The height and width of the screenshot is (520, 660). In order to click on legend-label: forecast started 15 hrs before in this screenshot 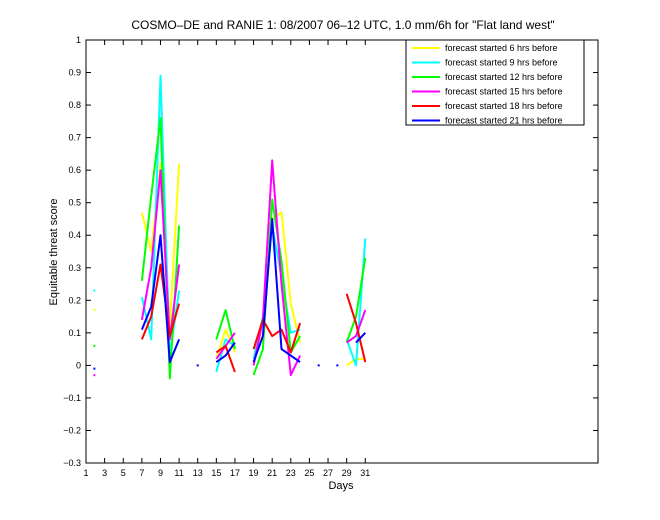, I will do `click(504, 92)`.